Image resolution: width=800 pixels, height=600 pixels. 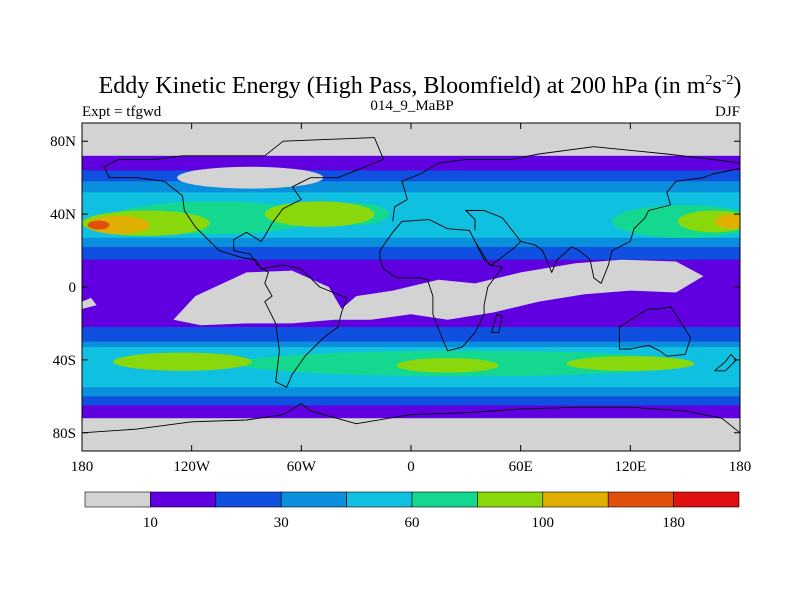 I want to click on x-tick-label-2: 60W, so click(x=302, y=467).